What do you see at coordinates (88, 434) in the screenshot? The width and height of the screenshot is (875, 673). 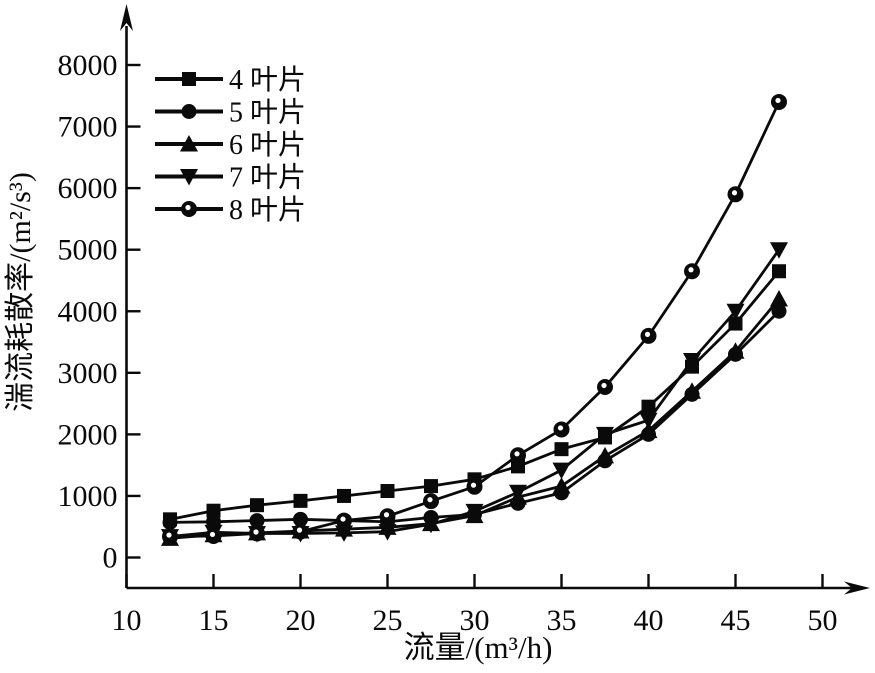 I see `y-tick-label: 2000` at bounding box center [88, 434].